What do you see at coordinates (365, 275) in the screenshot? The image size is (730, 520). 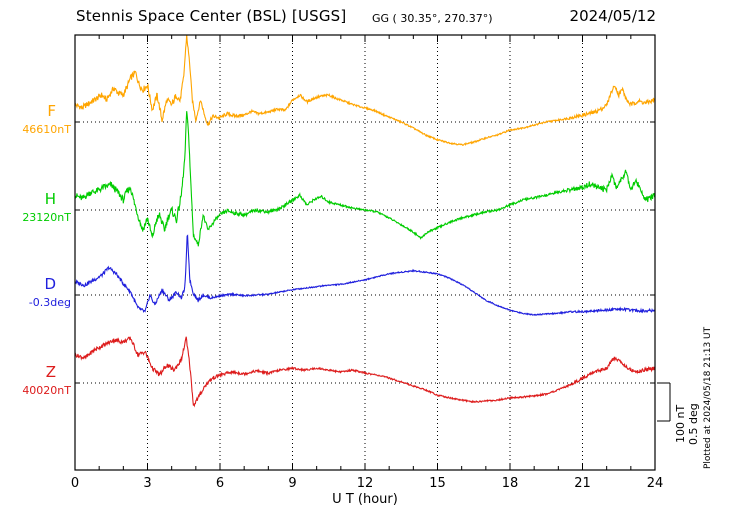 I see `trace-D` at bounding box center [365, 275].